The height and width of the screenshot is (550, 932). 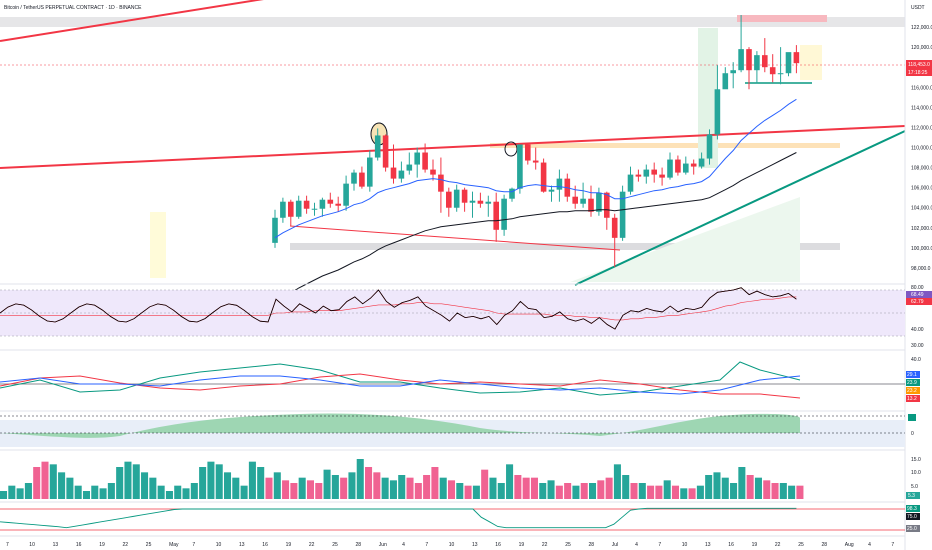 What do you see at coordinates (615, 545) in the screenshot?
I see `time-tick: Jul` at bounding box center [615, 545].